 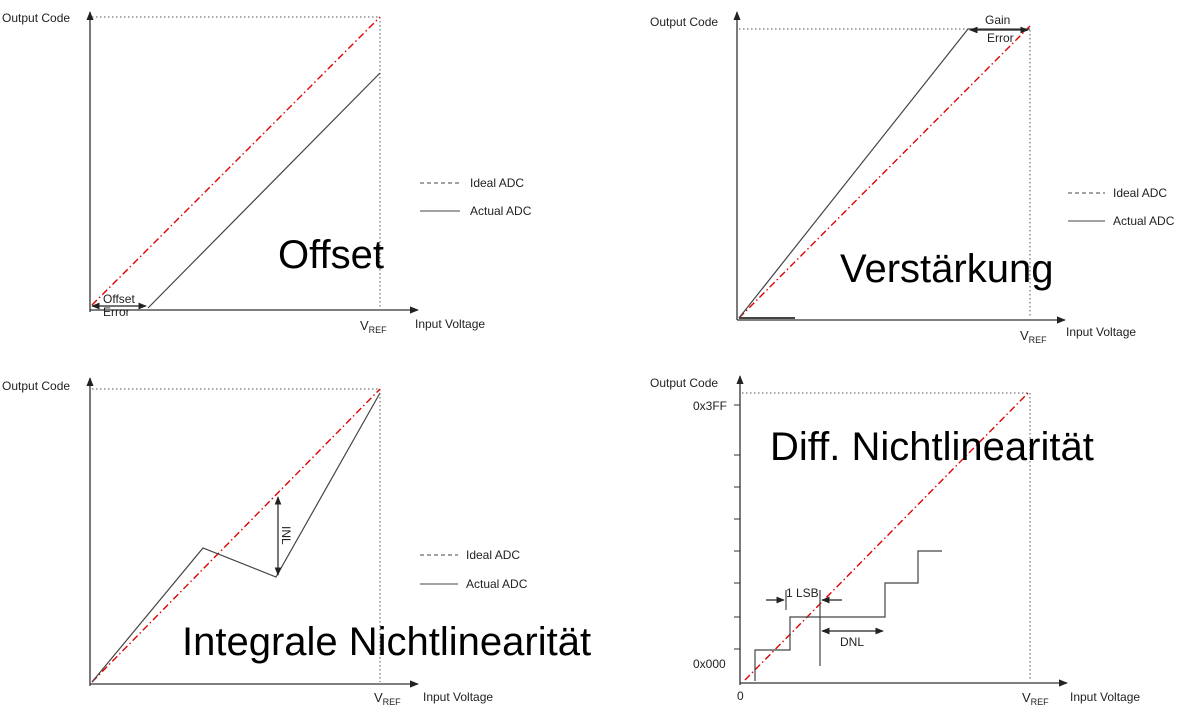 What do you see at coordinates (331, 255) in the screenshot?
I see `panel-title-offset: Offset` at bounding box center [331, 255].